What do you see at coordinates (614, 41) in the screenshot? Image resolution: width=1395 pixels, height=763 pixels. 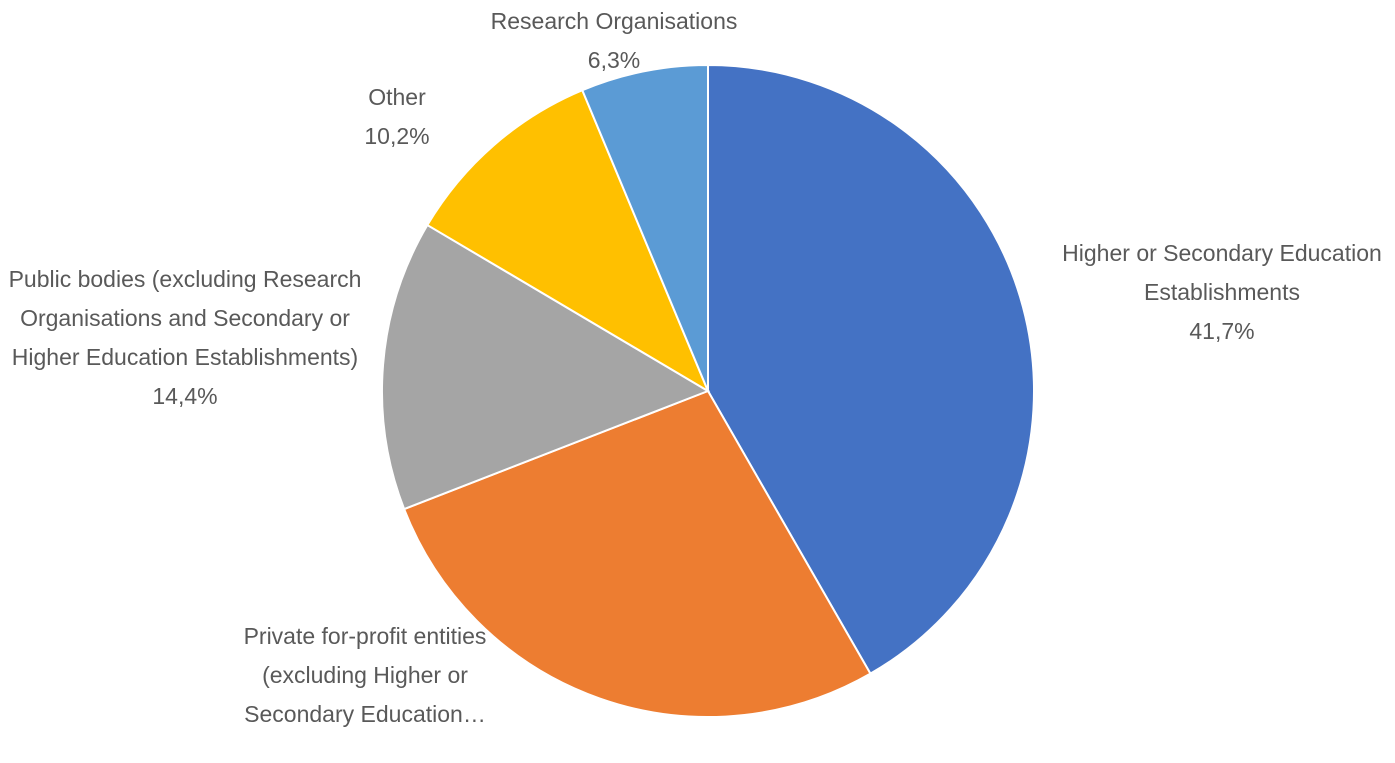 I see `slice-label: Research Organisations 6,3%` at bounding box center [614, 41].